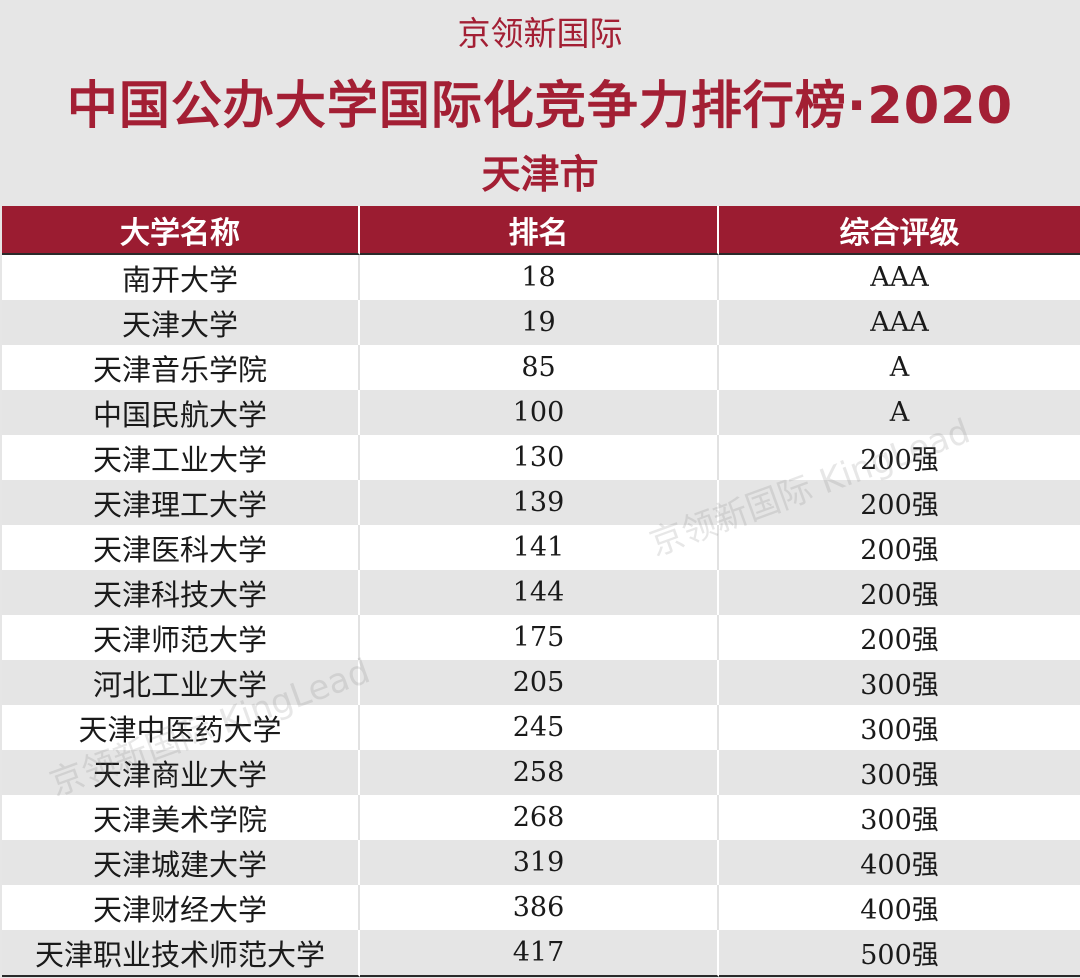  I want to click on rank-cell: 18, so click(539, 277).